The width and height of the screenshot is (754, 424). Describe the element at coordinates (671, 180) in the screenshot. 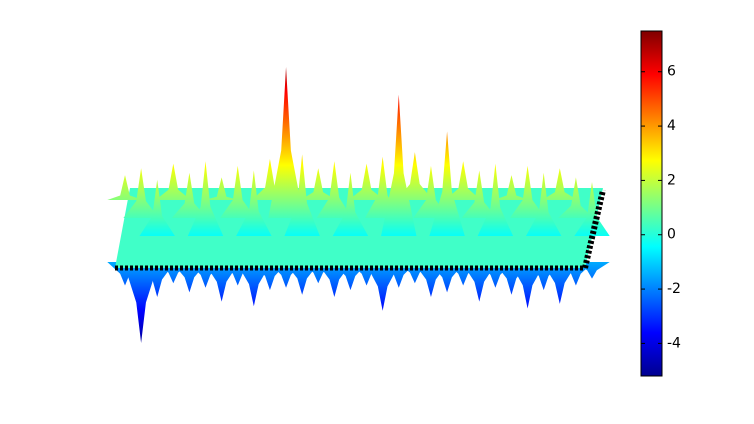

I see `colorbar-tick-label: 2` at that location.